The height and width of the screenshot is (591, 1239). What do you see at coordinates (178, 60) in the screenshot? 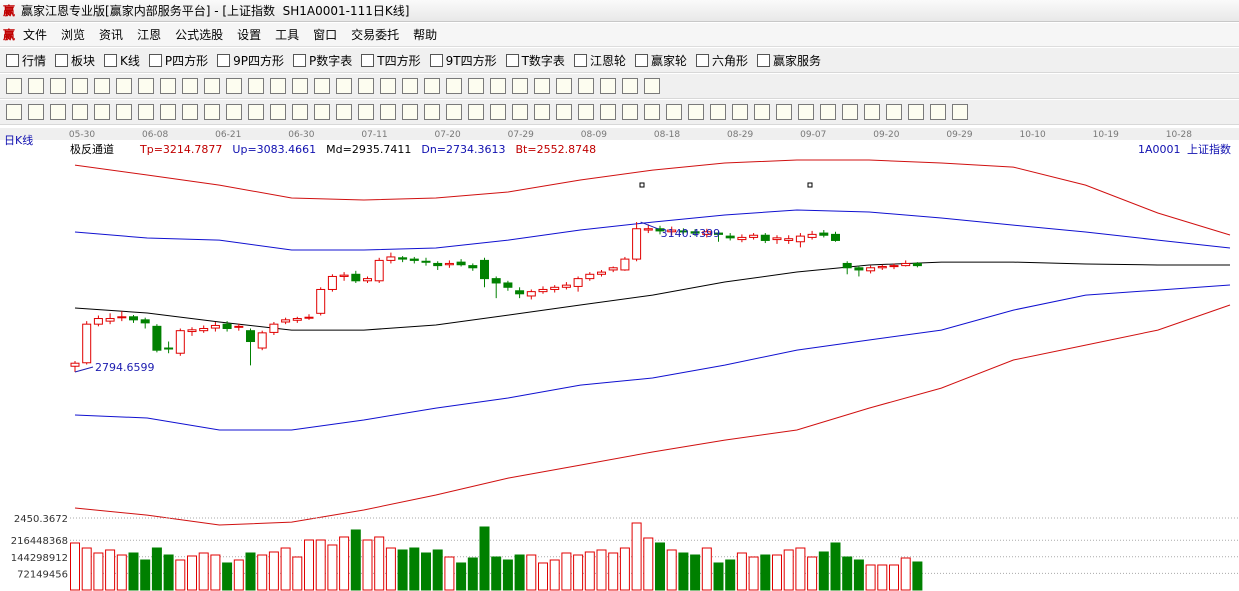
I see `toolbar-button: P四方形` at bounding box center [178, 60].